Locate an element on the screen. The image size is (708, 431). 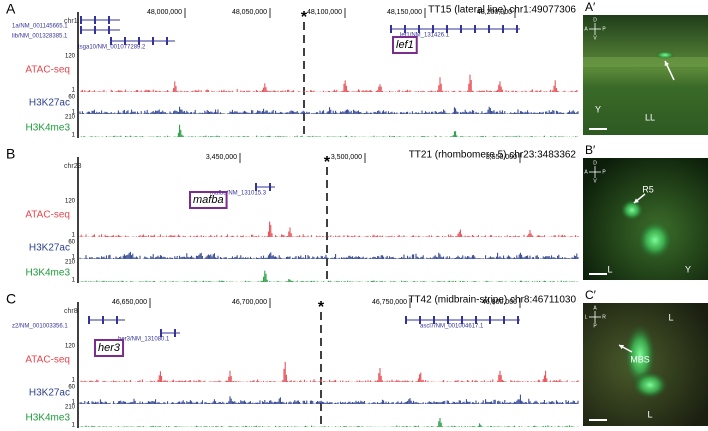
scale-max: 210 is located at coordinates (70, 263).